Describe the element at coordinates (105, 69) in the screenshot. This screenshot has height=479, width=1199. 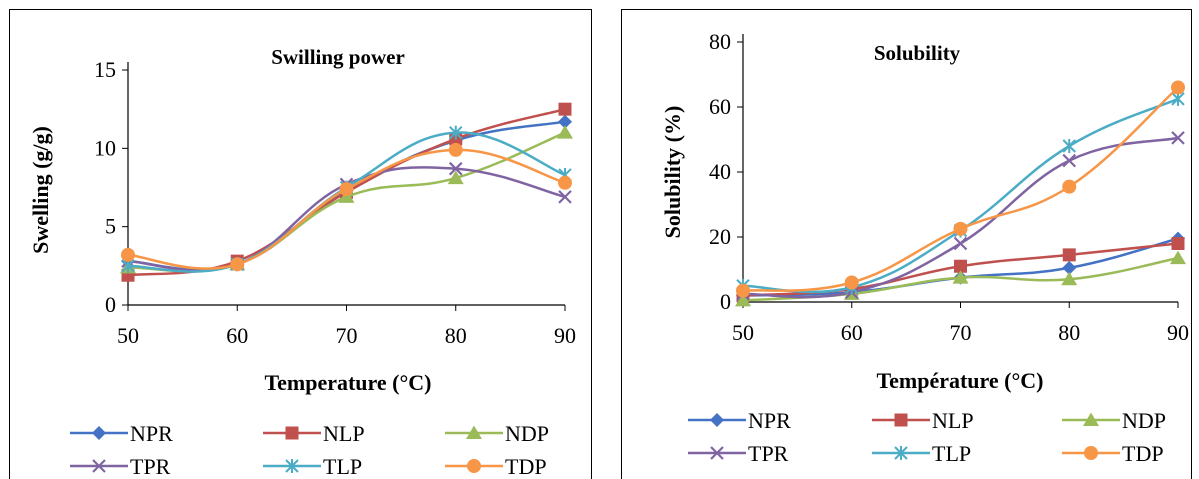
I see `y-tick-label: 15` at that location.